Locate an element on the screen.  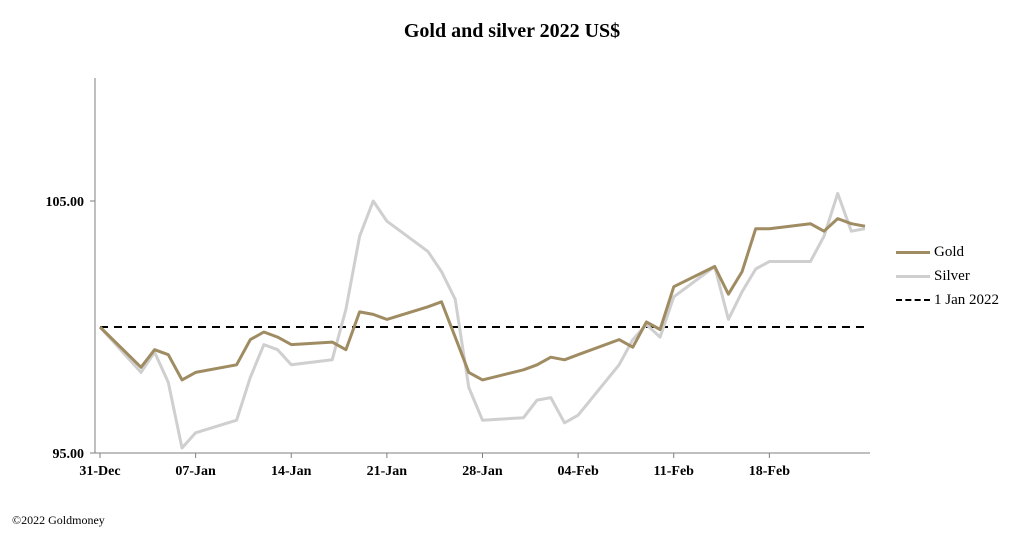
legend-item-baseline: 1 Jan 2022 is located at coordinates (947, 300).